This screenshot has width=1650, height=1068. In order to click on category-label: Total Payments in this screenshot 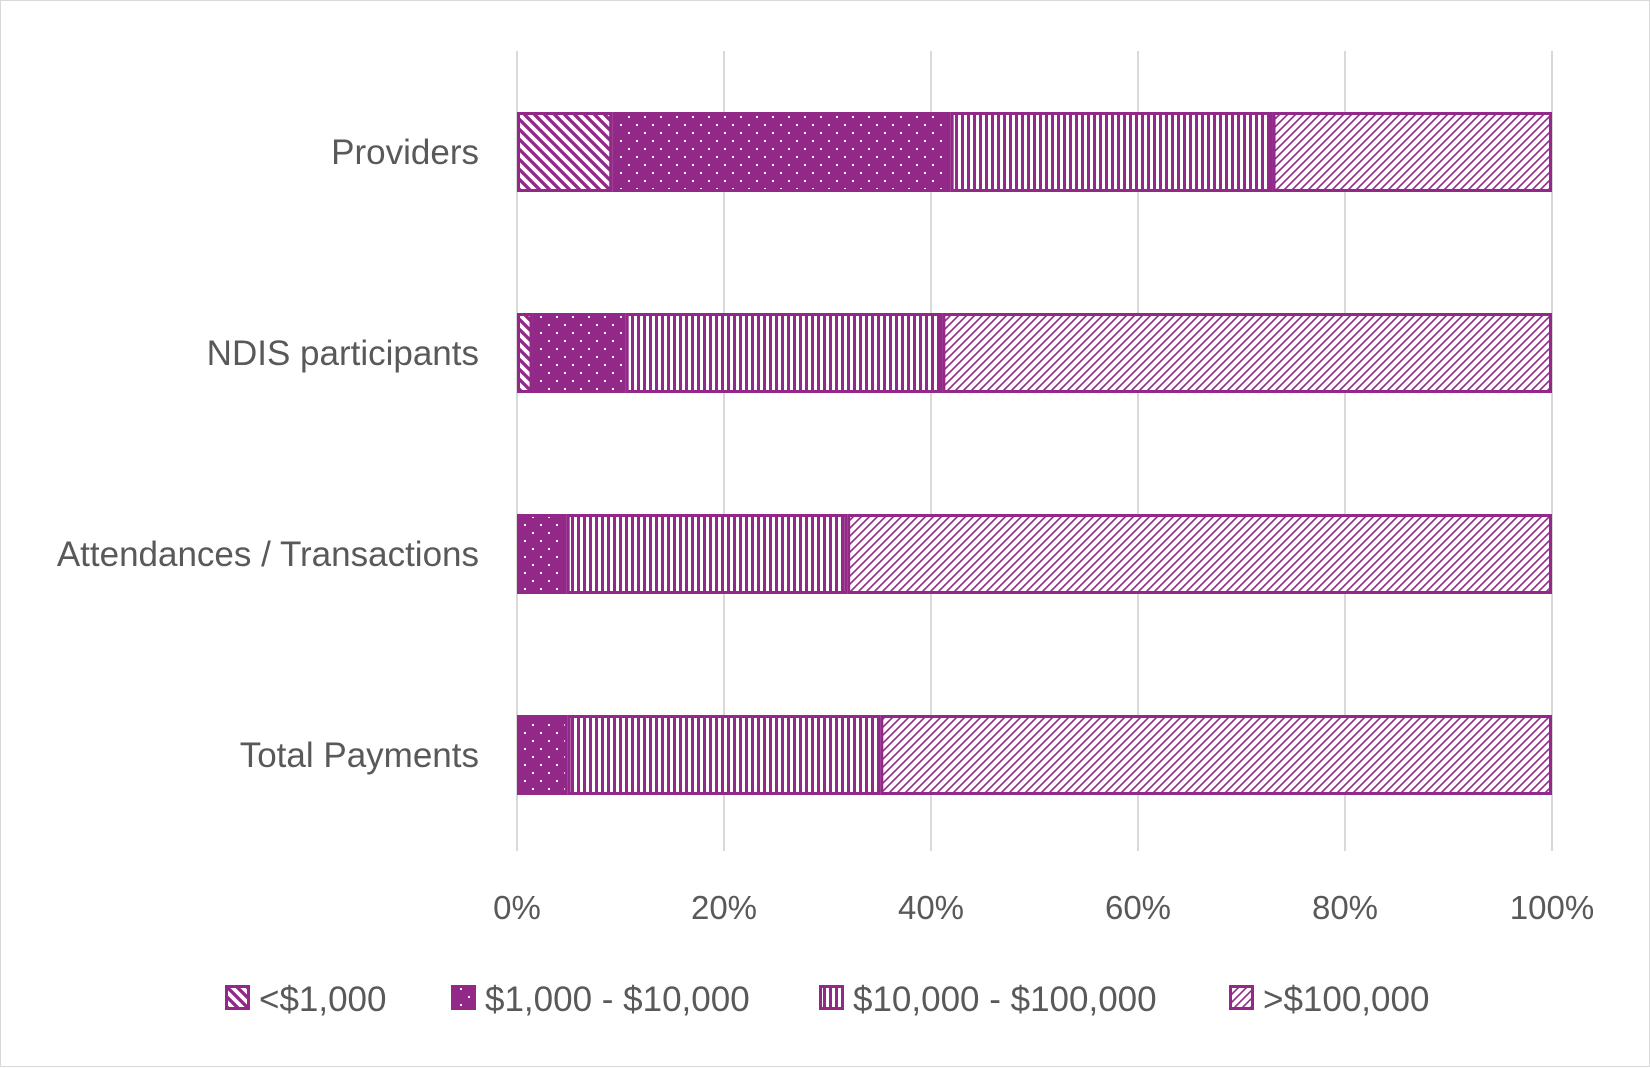, I will do `click(359, 755)`.